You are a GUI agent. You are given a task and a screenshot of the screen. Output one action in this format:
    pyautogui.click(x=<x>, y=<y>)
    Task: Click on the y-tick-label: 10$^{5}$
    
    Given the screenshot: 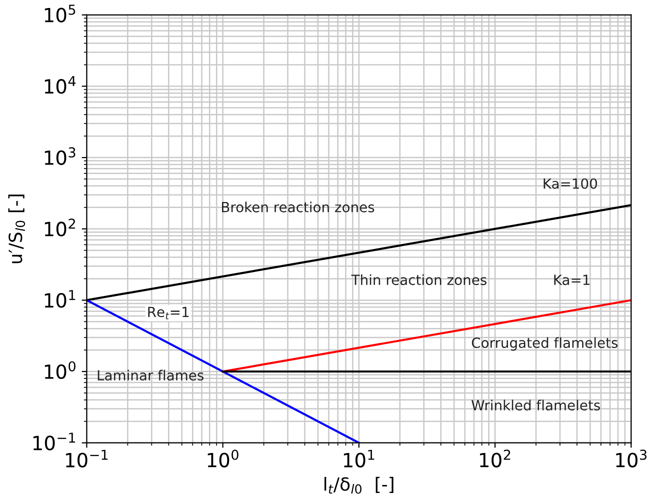 What is the action you would take?
    pyautogui.click(x=60, y=13)
    